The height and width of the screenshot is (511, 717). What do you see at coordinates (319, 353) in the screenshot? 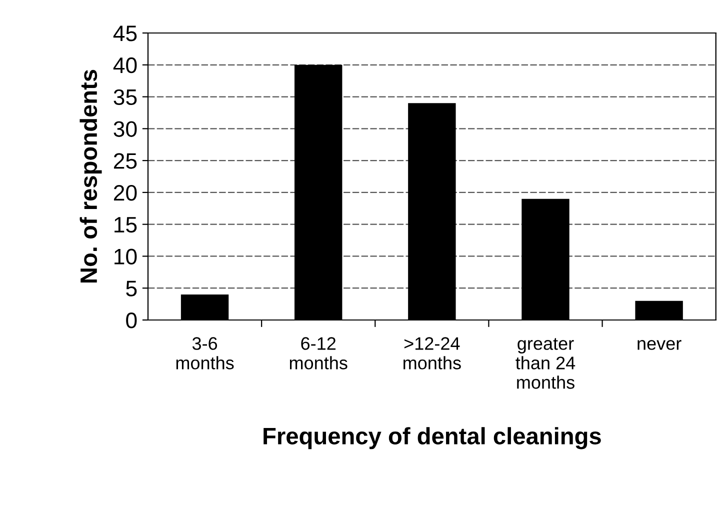
I see `x-tick-label: 6-12 months` at bounding box center [319, 353].